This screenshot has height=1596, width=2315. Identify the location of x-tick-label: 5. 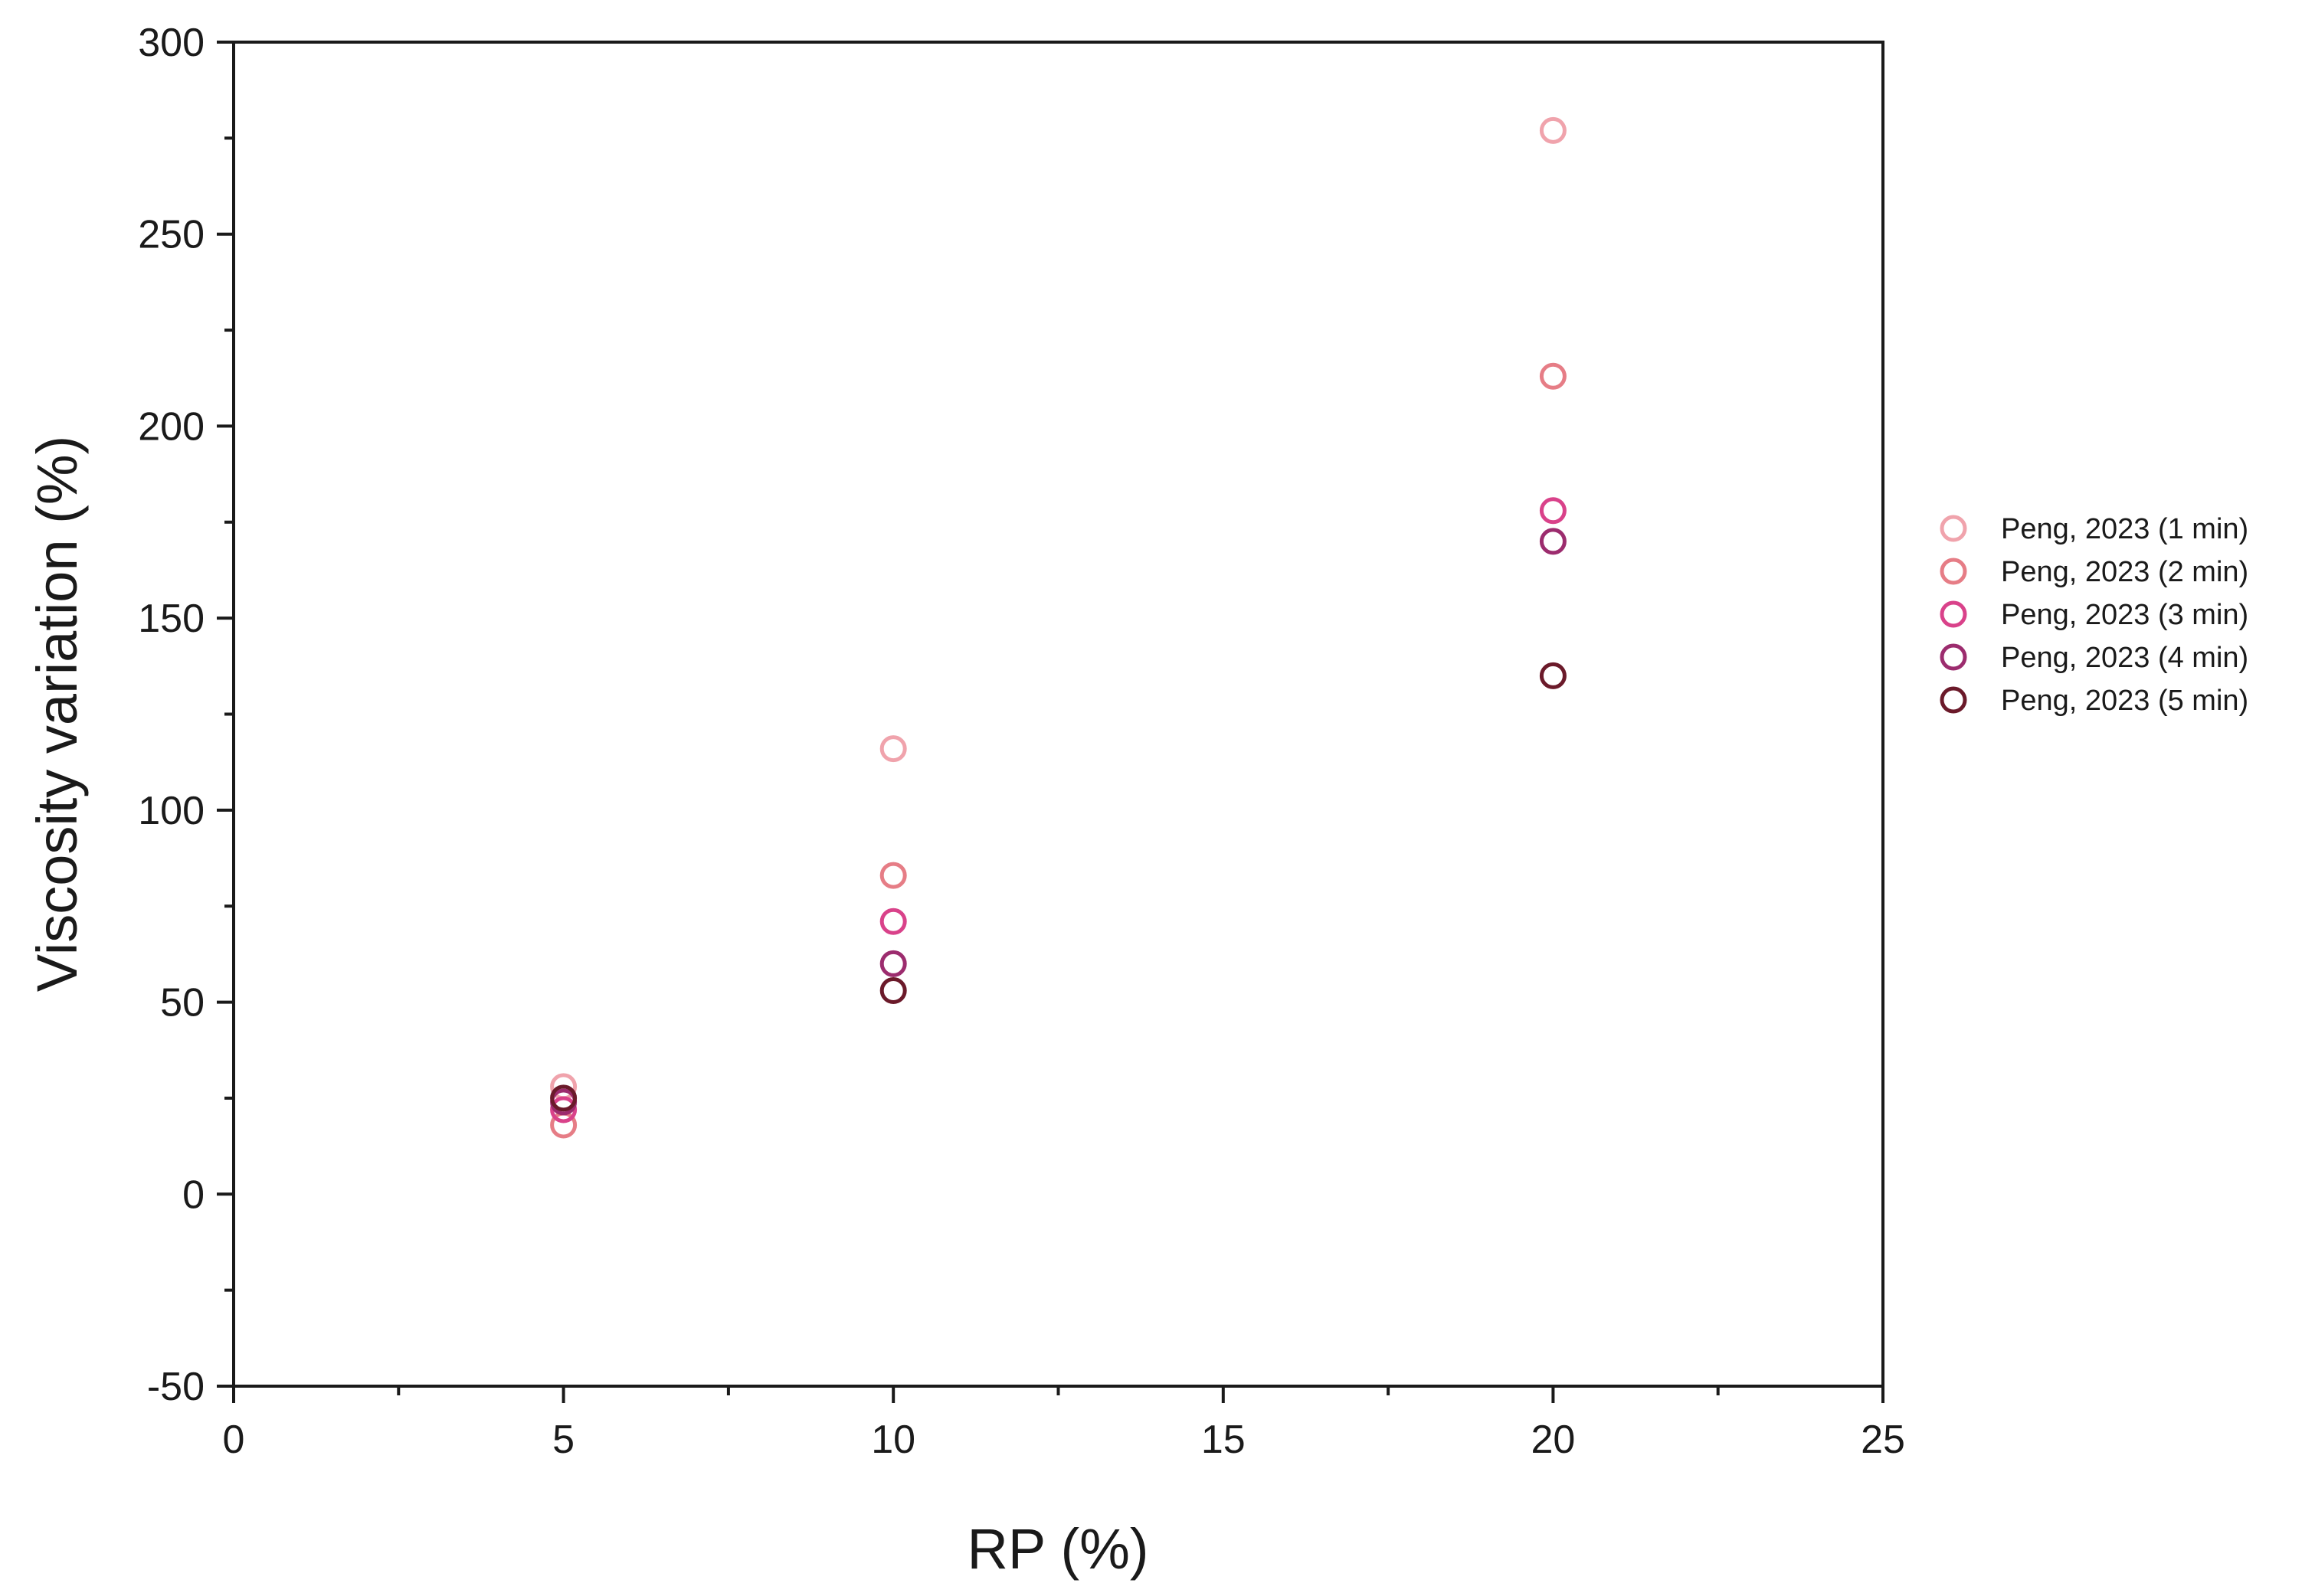
(563, 1440).